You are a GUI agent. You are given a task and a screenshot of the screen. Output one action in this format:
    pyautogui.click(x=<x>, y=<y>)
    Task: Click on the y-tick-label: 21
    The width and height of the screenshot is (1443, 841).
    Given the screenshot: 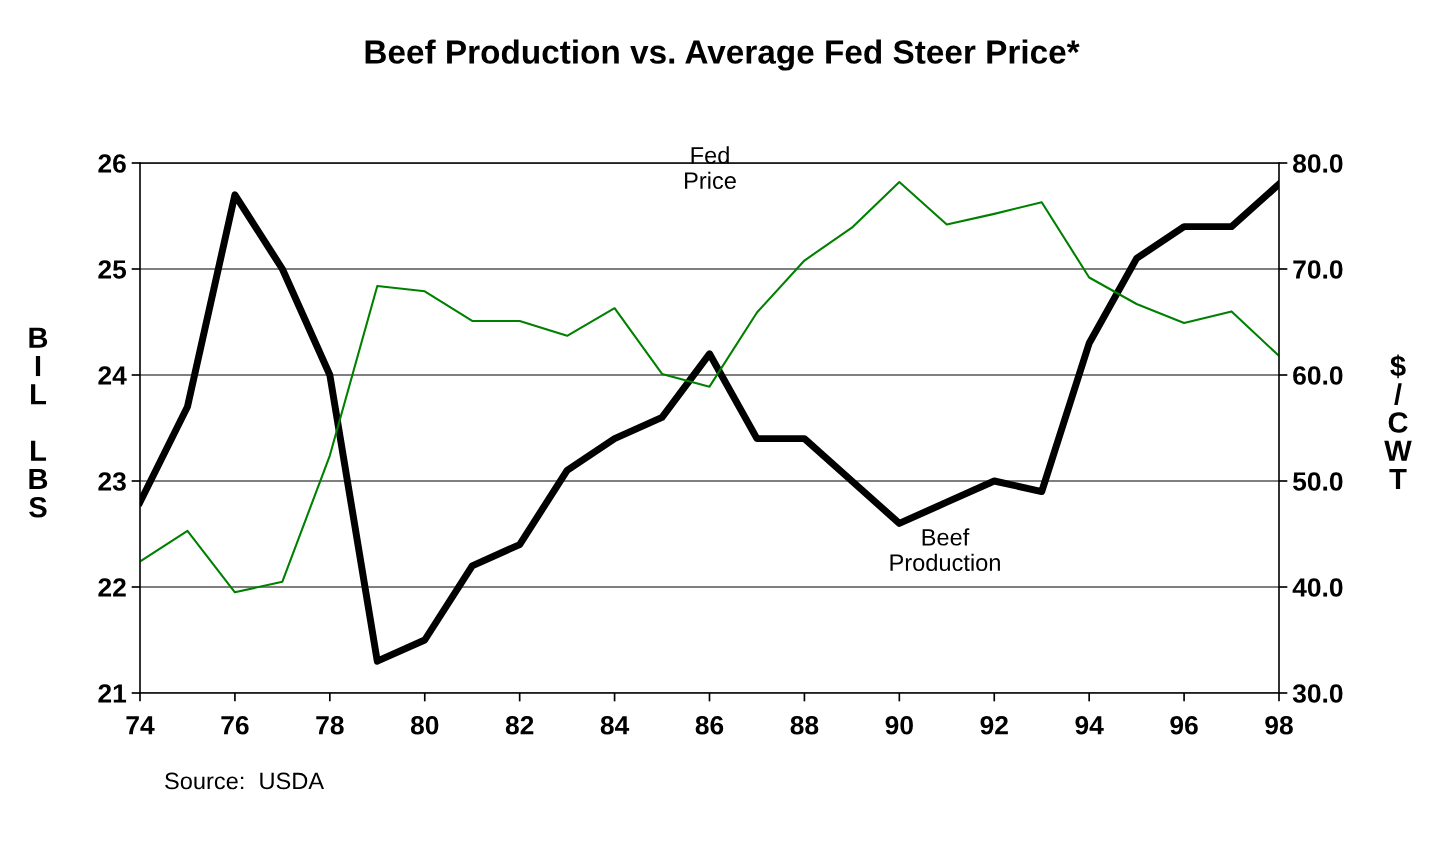 What is the action you would take?
    pyautogui.click(x=112, y=693)
    